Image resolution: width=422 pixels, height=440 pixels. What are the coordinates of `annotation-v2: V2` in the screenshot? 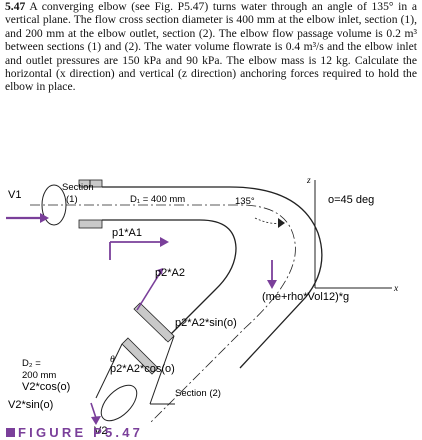 It's located at (100, 431).